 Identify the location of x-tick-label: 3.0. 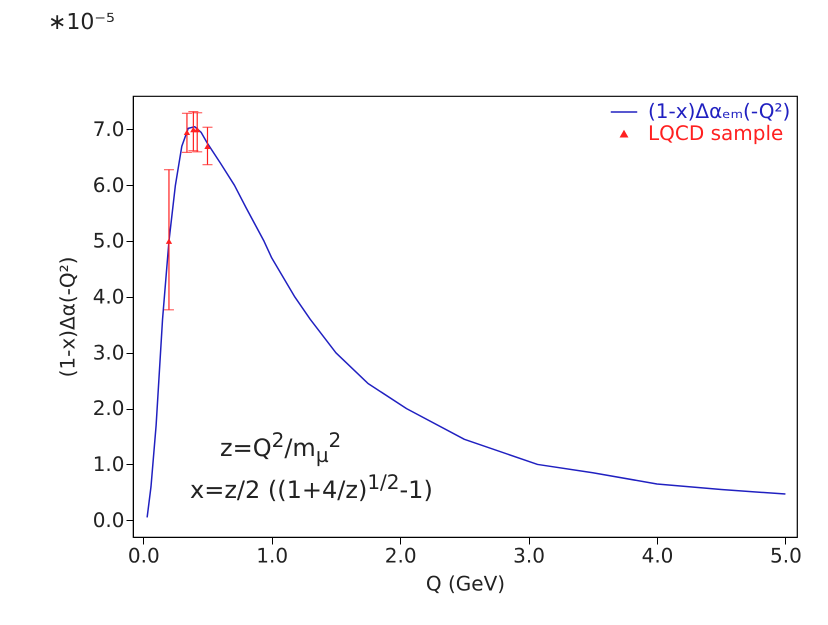
(529, 556).